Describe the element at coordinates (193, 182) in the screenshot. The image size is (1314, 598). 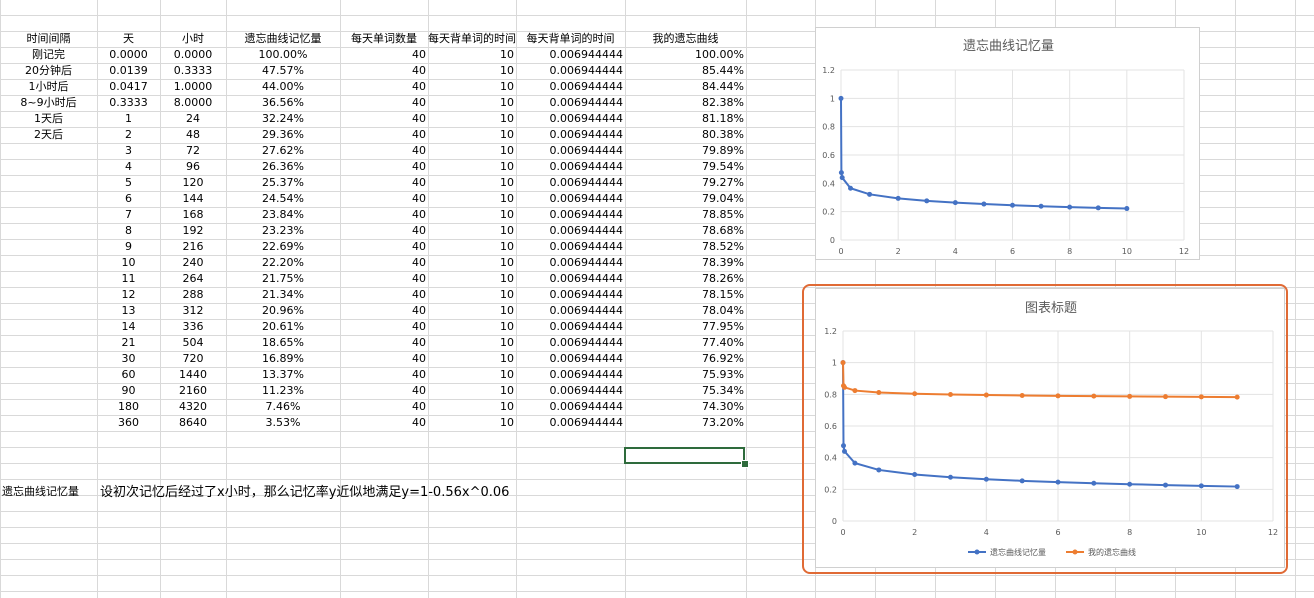
I see `table-cell: 120` at that location.